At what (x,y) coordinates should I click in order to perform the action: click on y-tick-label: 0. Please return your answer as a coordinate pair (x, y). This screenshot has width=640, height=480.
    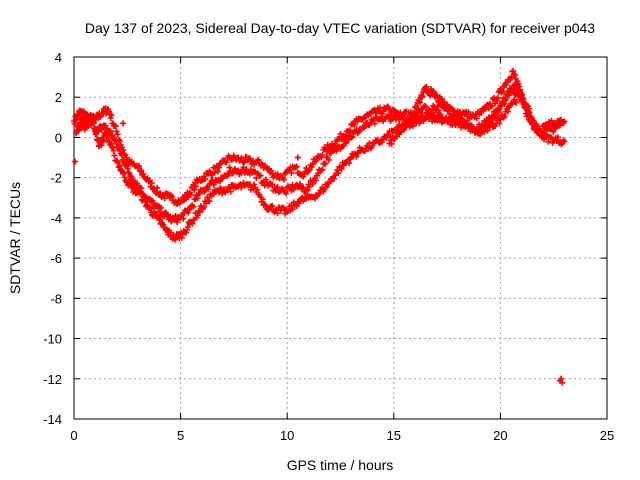
    Looking at the image, I should click on (58, 137).